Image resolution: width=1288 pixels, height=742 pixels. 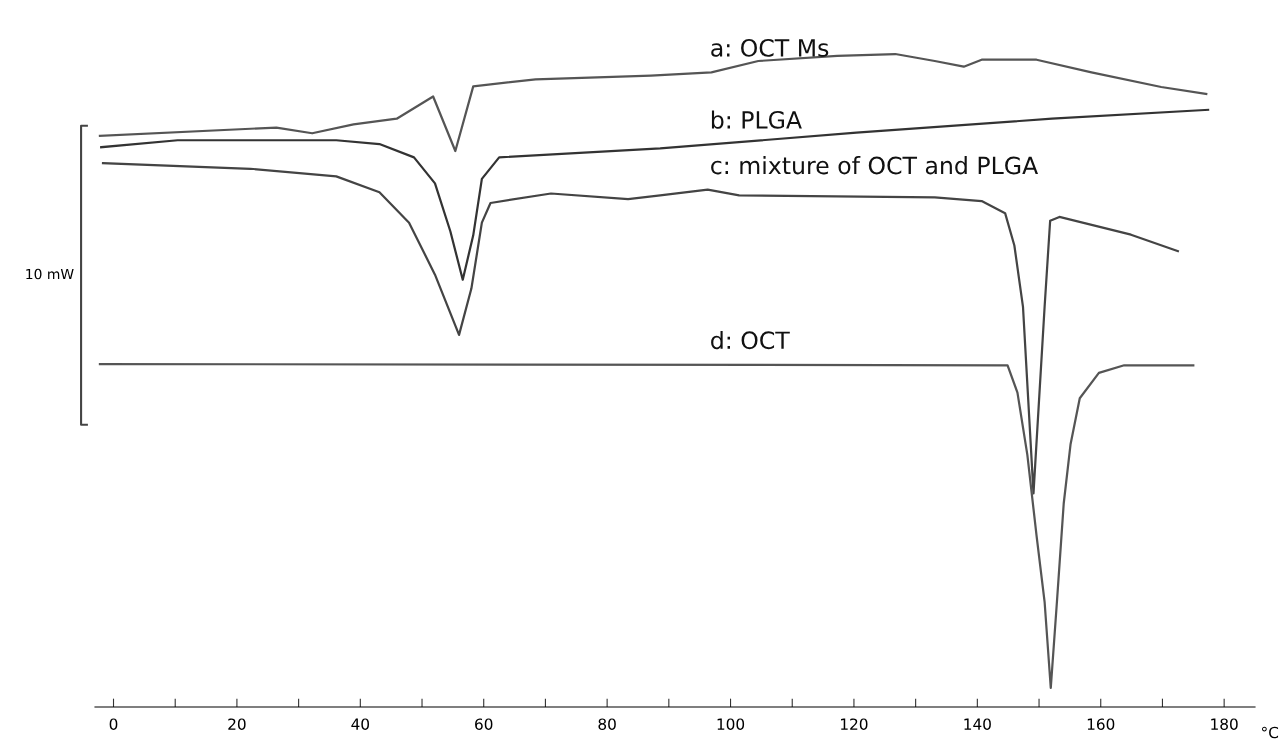 What do you see at coordinates (875, 165) in the screenshot?
I see `series-label: c: mixture of OCT and PLGA` at bounding box center [875, 165].